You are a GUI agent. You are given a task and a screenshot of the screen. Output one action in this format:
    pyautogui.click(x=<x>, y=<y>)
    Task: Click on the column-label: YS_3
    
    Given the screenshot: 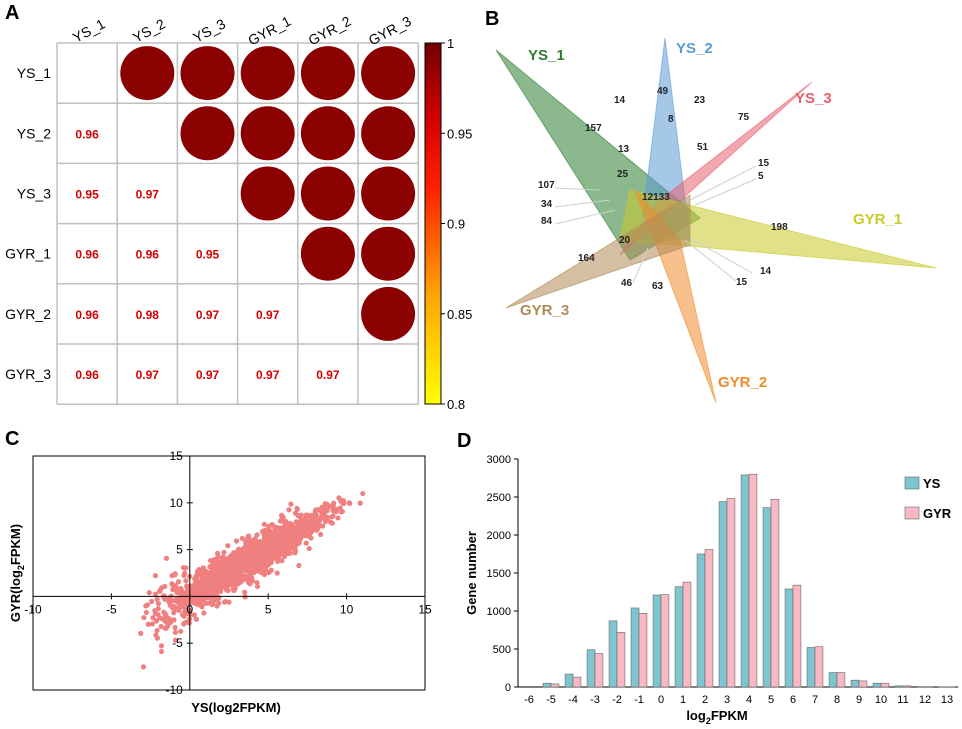 What is the action you would take?
    pyautogui.click(x=209, y=30)
    